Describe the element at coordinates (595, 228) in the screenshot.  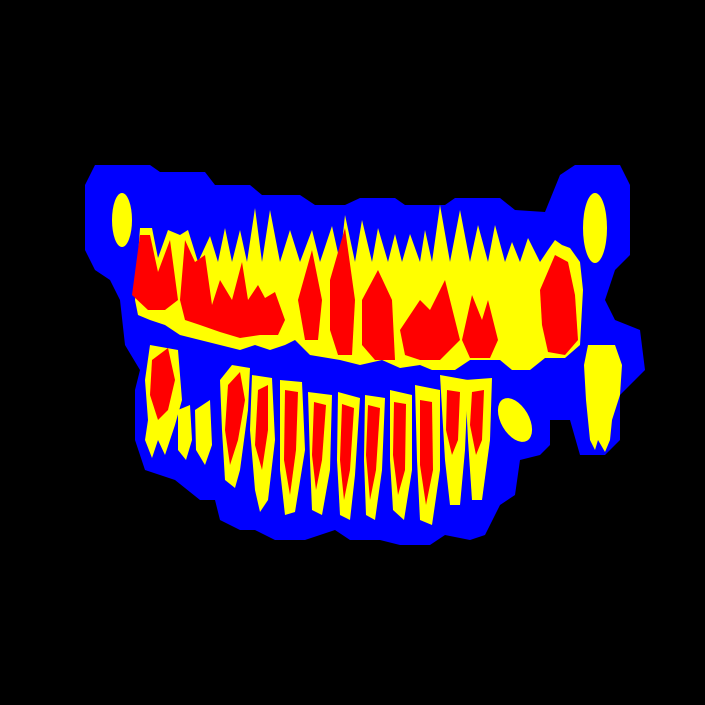
I see `isolated-tooth-right` at that location.